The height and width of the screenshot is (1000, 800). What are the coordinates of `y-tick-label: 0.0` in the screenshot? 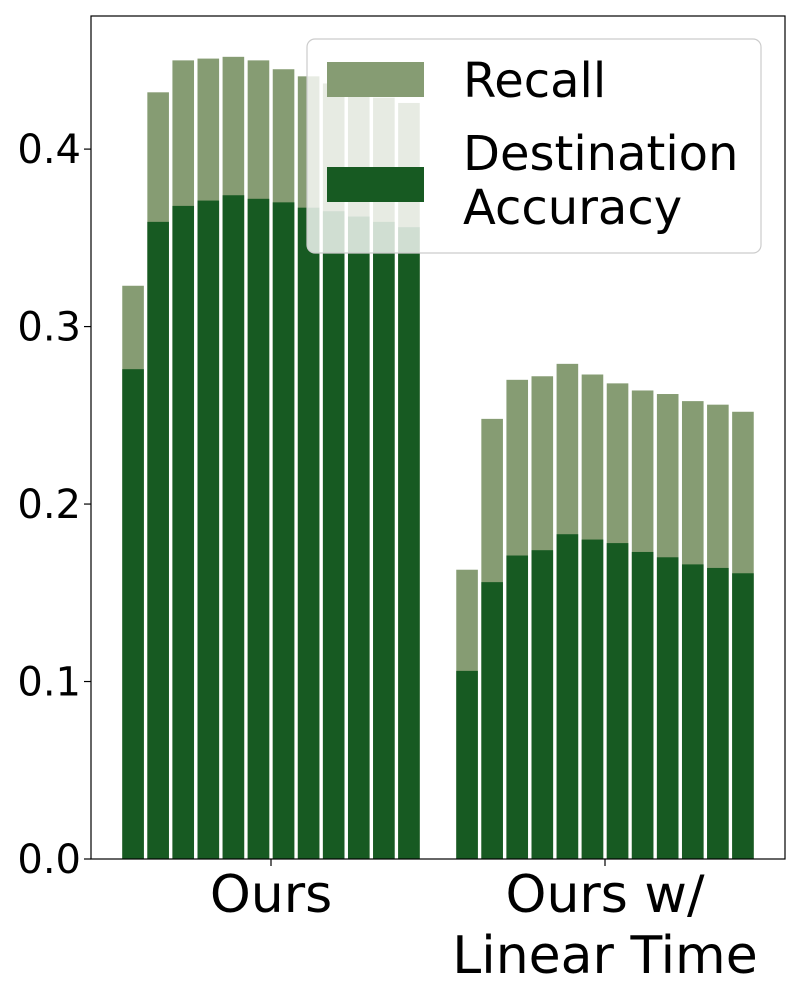 It's located at (49, 860).